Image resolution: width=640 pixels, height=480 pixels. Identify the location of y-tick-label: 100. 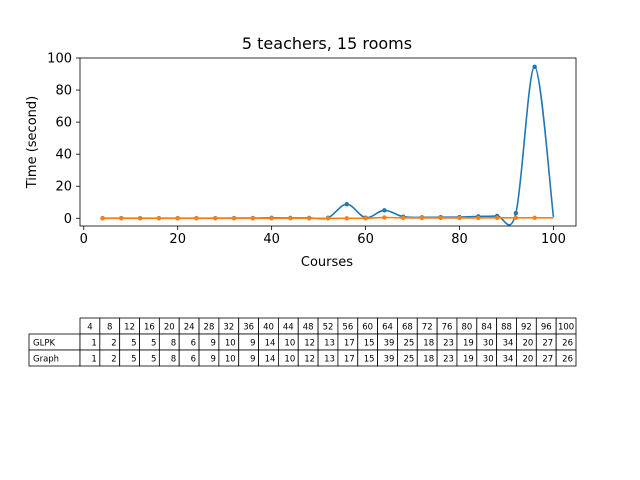
(59, 59).